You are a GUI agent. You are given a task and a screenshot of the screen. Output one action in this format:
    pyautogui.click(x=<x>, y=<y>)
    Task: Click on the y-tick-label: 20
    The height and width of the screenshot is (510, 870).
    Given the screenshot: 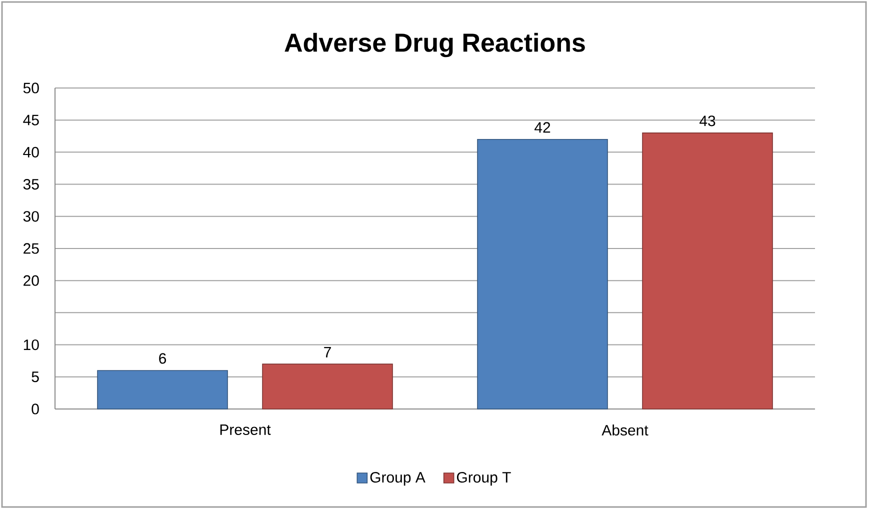 What is the action you would take?
    pyautogui.click(x=31, y=280)
    